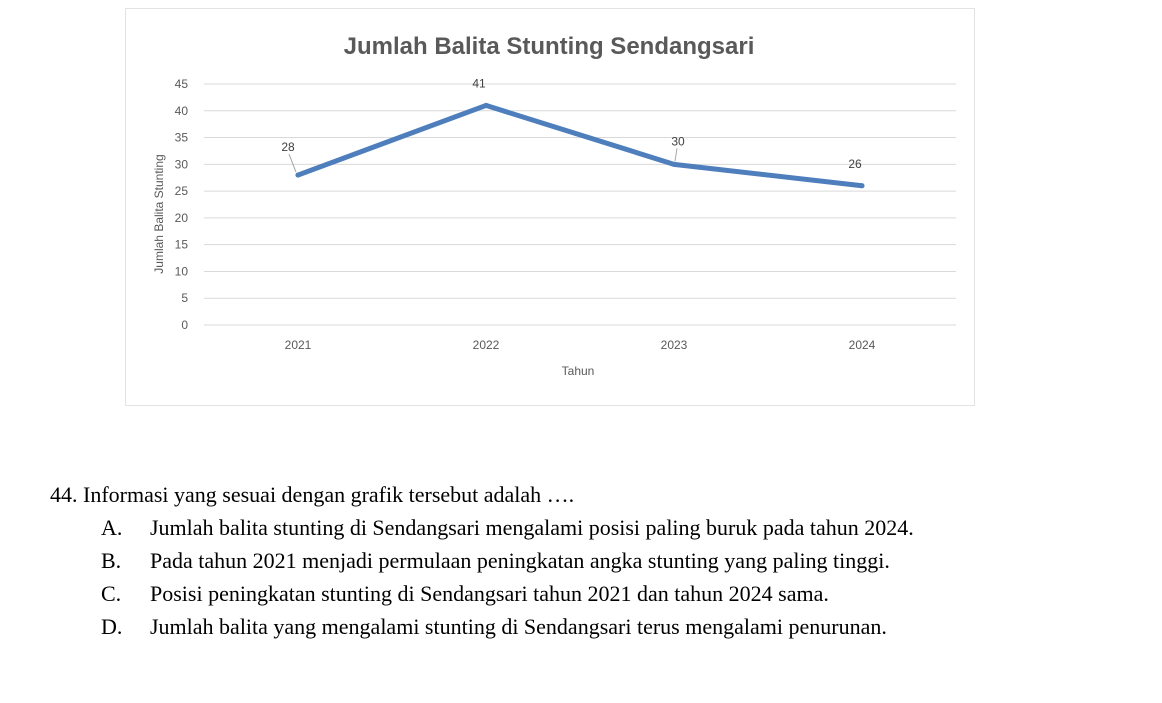 The height and width of the screenshot is (703, 1162). What do you see at coordinates (182, 271) in the screenshot?
I see `y-tick-label: 10` at bounding box center [182, 271].